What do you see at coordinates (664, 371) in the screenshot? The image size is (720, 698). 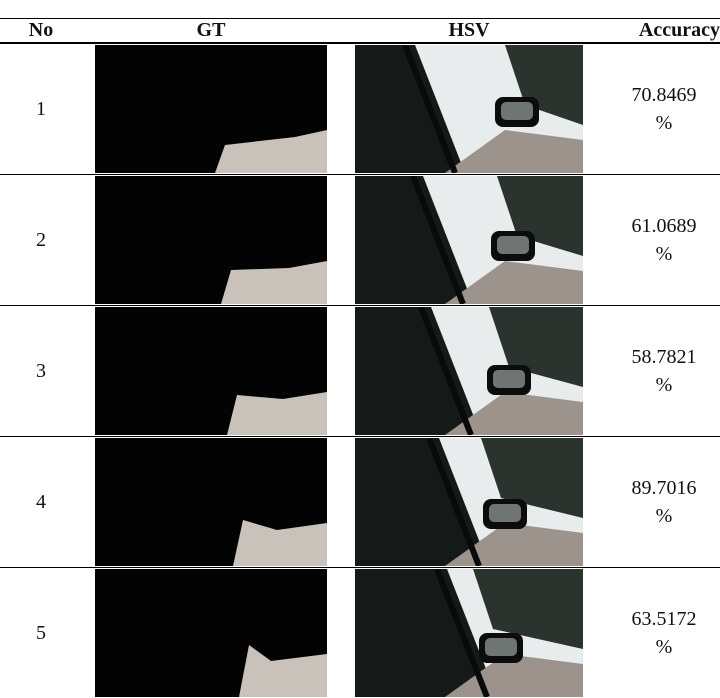 I see `accuracy-value: 58.7821 %` at bounding box center [664, 371].